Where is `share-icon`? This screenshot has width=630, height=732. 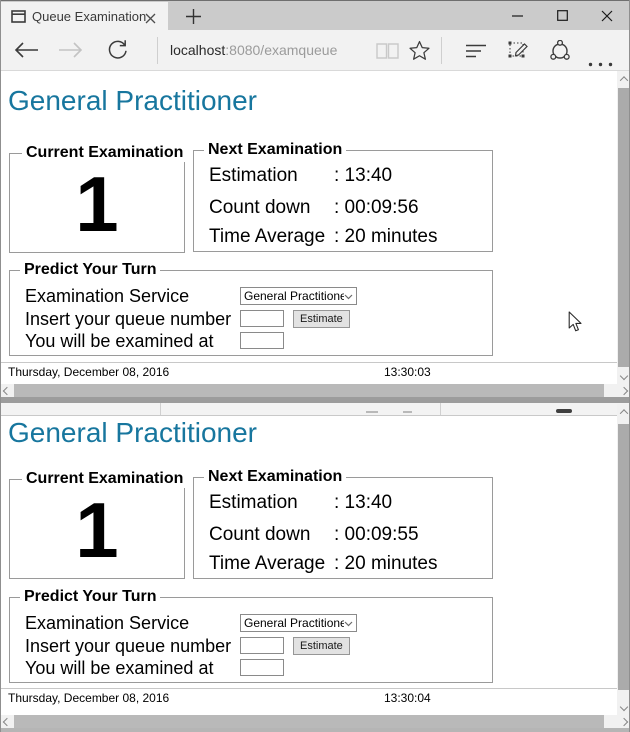
share-icon is located at coordinates (560, 53).